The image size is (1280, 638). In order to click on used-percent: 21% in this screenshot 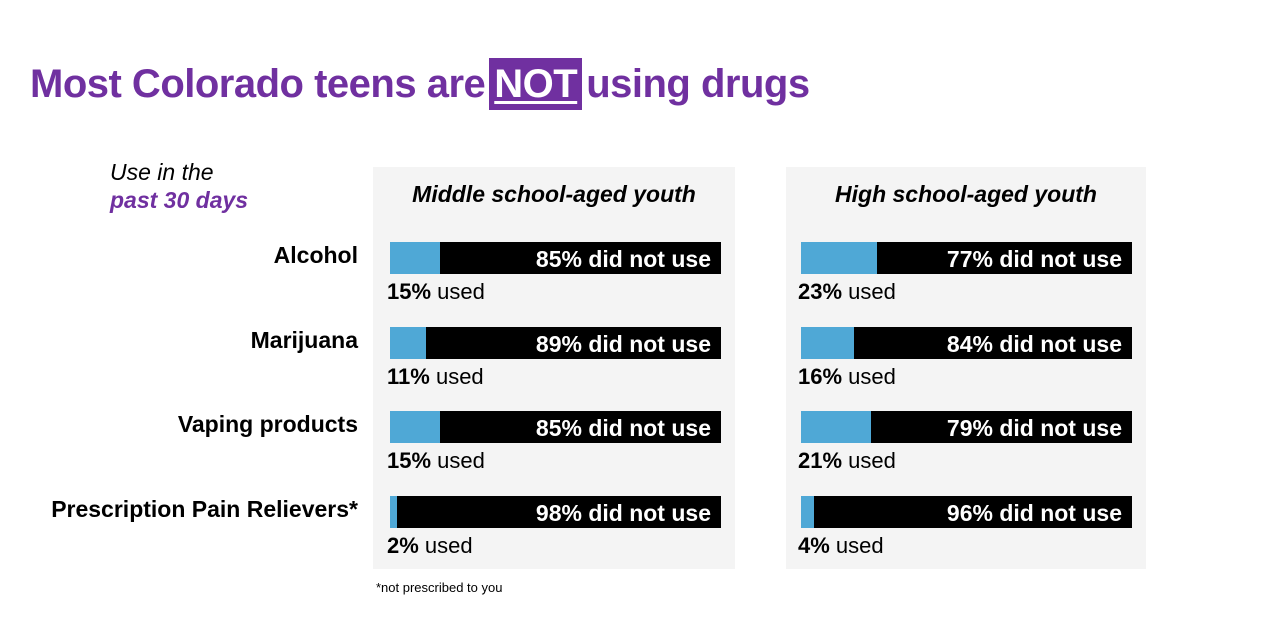, I will do `click(820, 460)`.